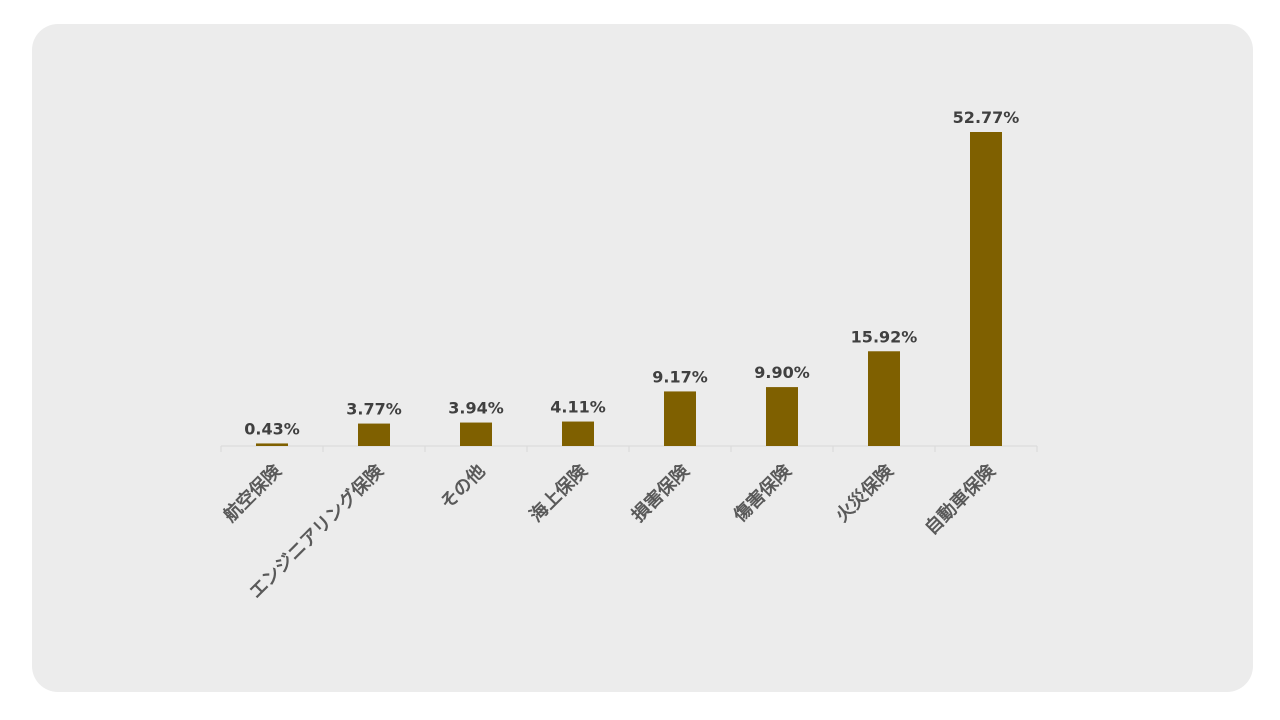  Describe the element at coordinates (680, 376) in the screenshot. I see `bar-value-label: 9.17%` at that location.